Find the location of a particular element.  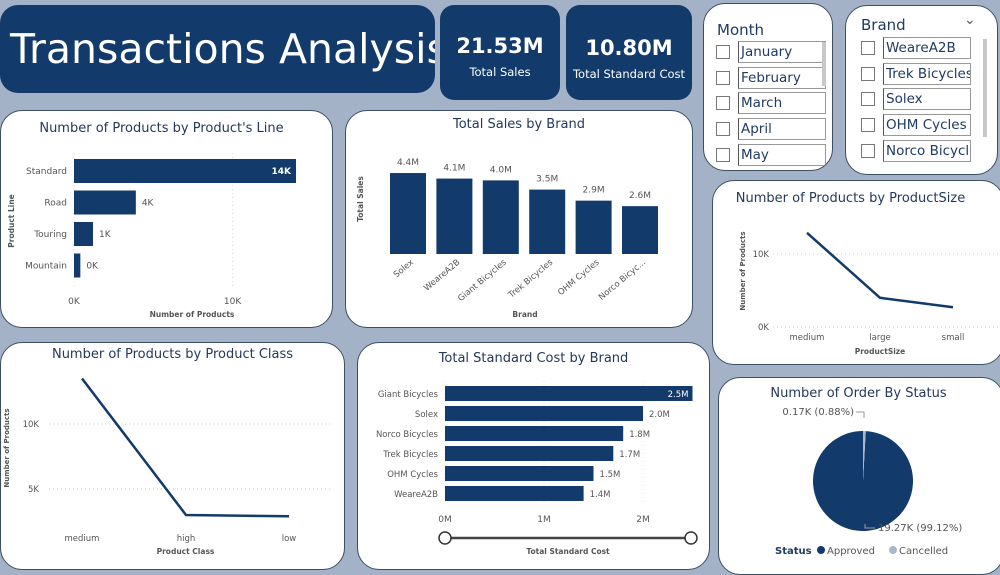

slicer-item-label: Solex is located at coordinates (927, 99).